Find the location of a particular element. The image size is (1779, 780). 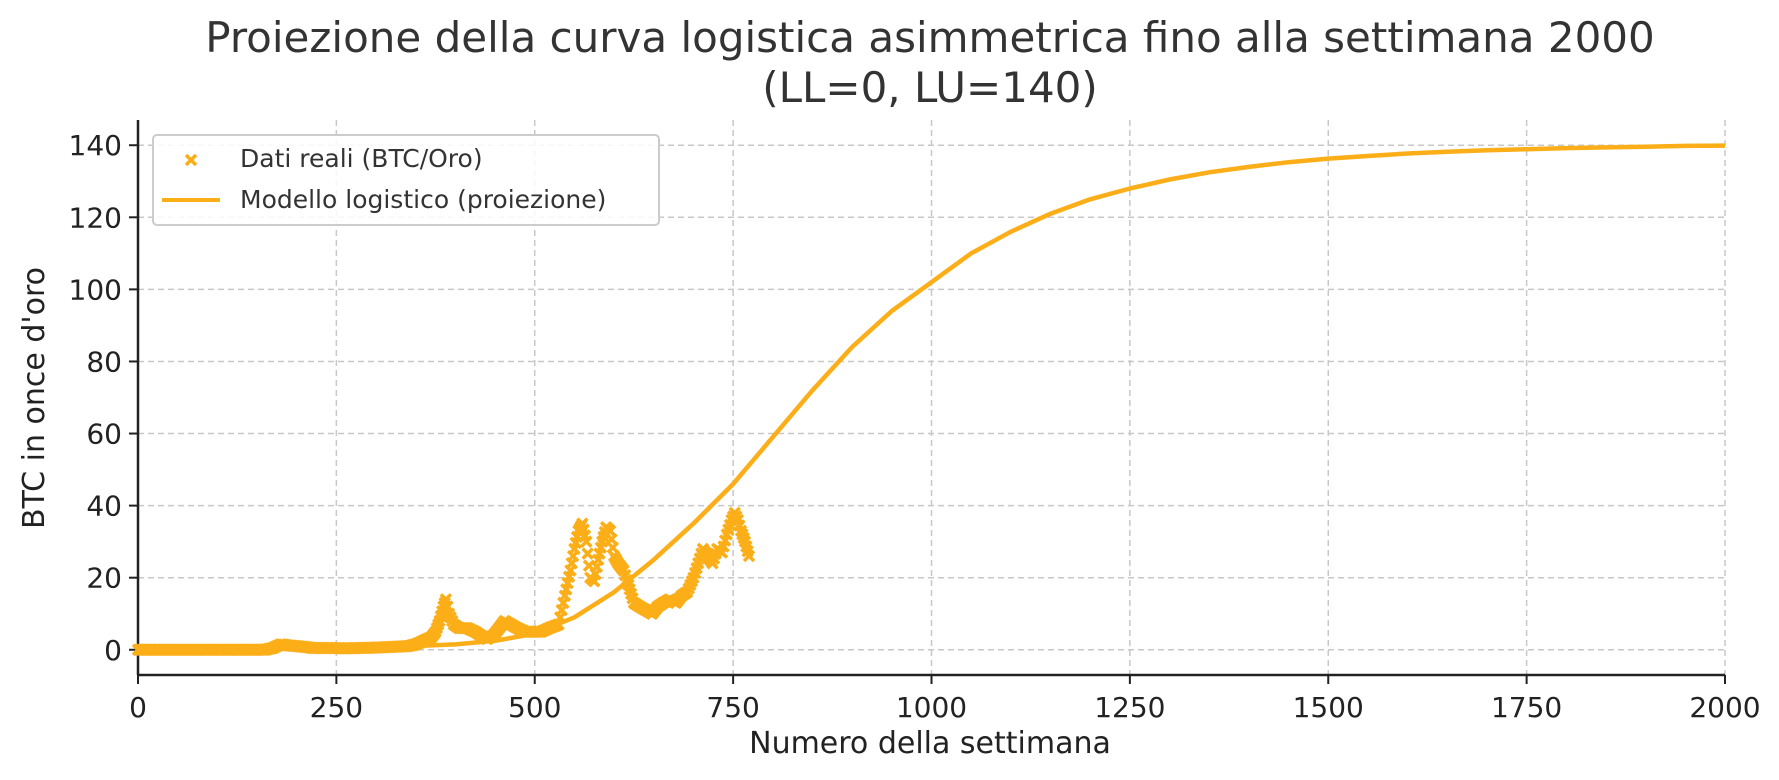

x-tick-label-4: 1000 is located at coordinates (931, 707).